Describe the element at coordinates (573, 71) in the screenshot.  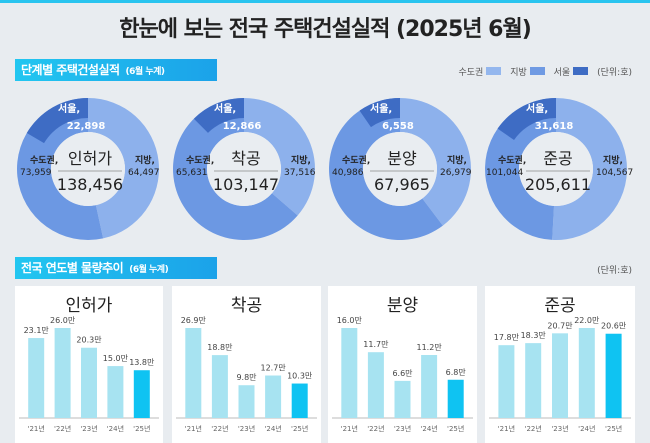
I see `legend-seoul: 서울` at that location.